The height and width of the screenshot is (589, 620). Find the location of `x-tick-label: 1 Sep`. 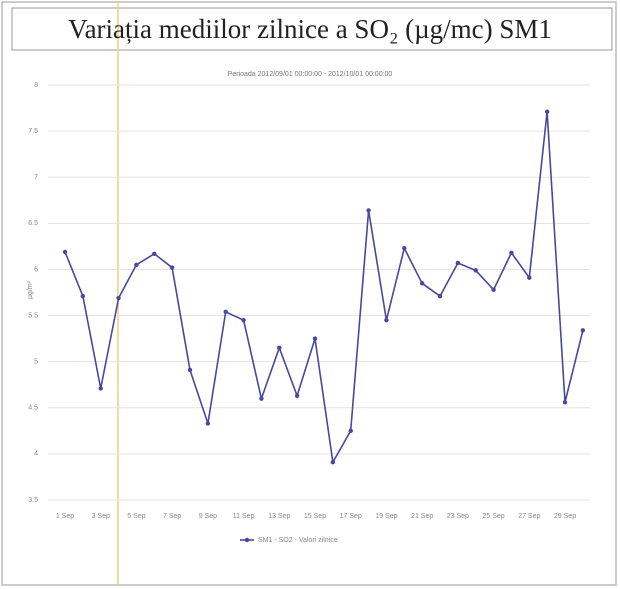

x-tick-label: 1 Sep is located at coordinates (65, 516).